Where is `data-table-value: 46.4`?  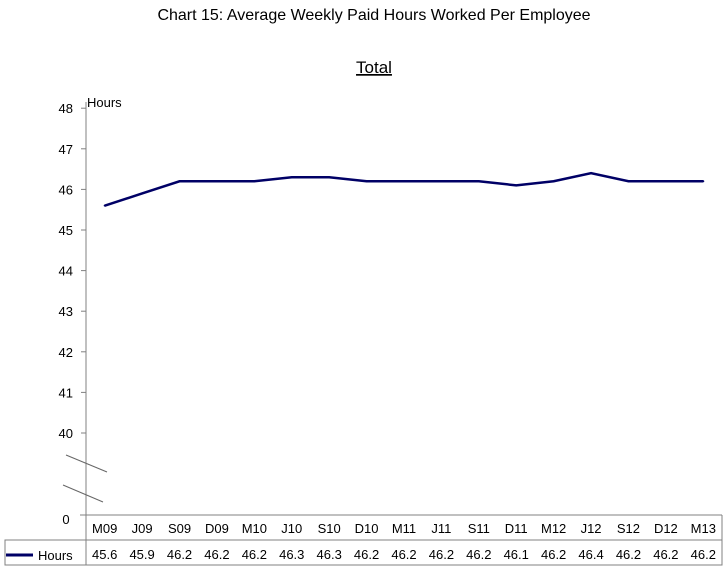 data-table-value: 46.4 is located at coordinates (590, 554).